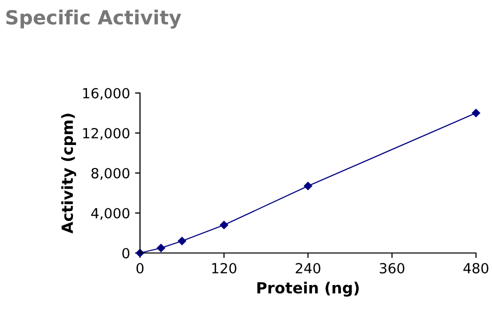 The width and height of the screenshot is (493, 320). Describe the element at coordinates (392, 268) in the screenshot. I see `x-tick-label: 360` at that location.